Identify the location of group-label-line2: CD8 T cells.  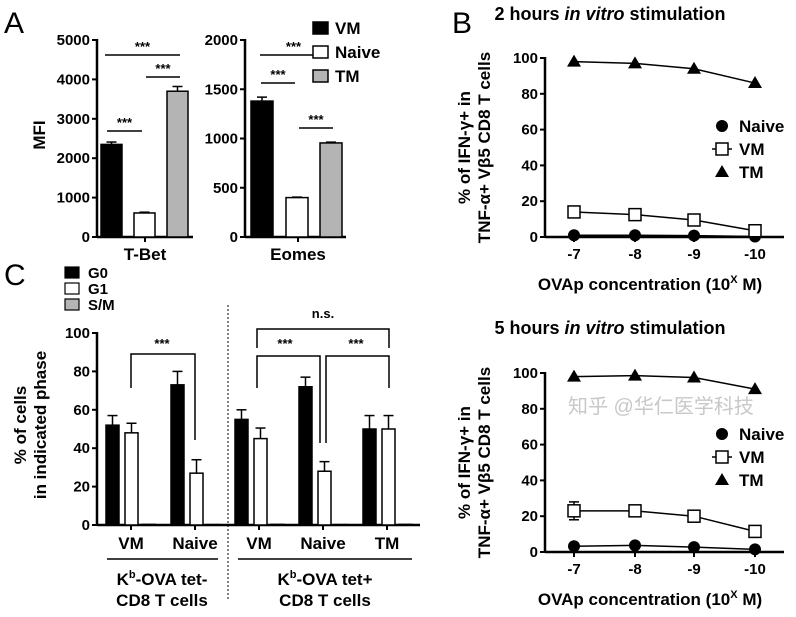
(162, 600).